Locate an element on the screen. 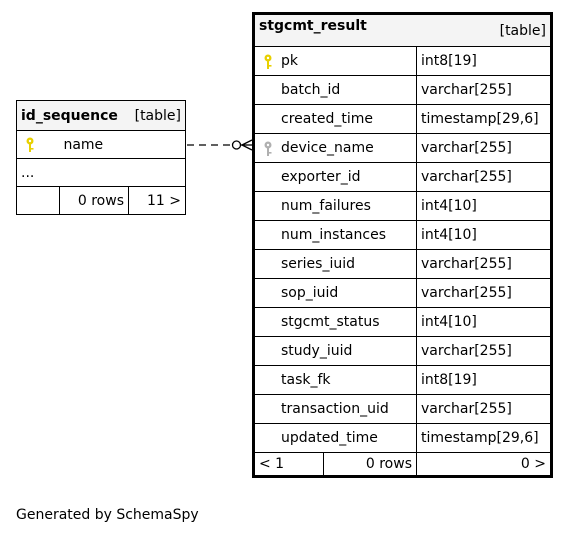 The height and width of the screenshot is (535, 571). column-cell: name is located at coordinates (101, 144).